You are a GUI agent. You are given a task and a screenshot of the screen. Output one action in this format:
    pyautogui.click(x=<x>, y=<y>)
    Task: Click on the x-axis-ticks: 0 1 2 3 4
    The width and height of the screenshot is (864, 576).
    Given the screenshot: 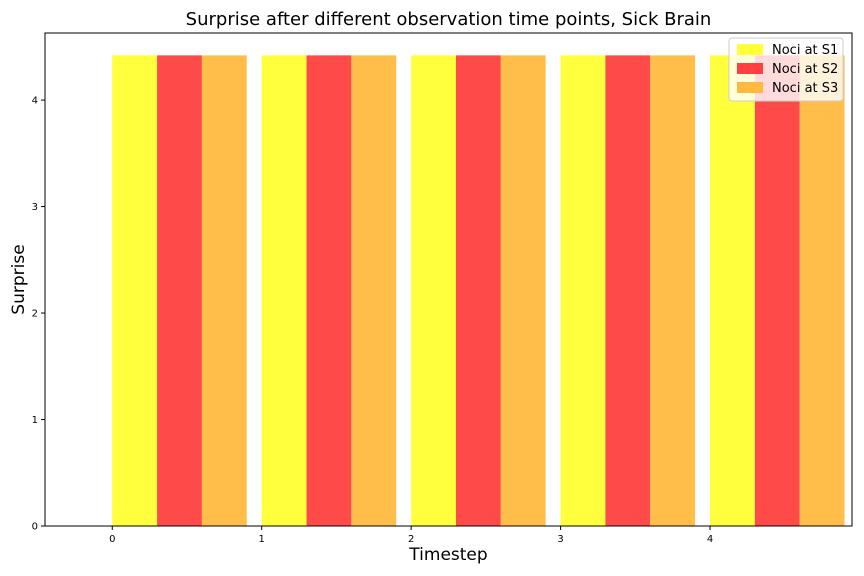 What is the action you would take?
    pyautogui.click(x=411, y=535)
    